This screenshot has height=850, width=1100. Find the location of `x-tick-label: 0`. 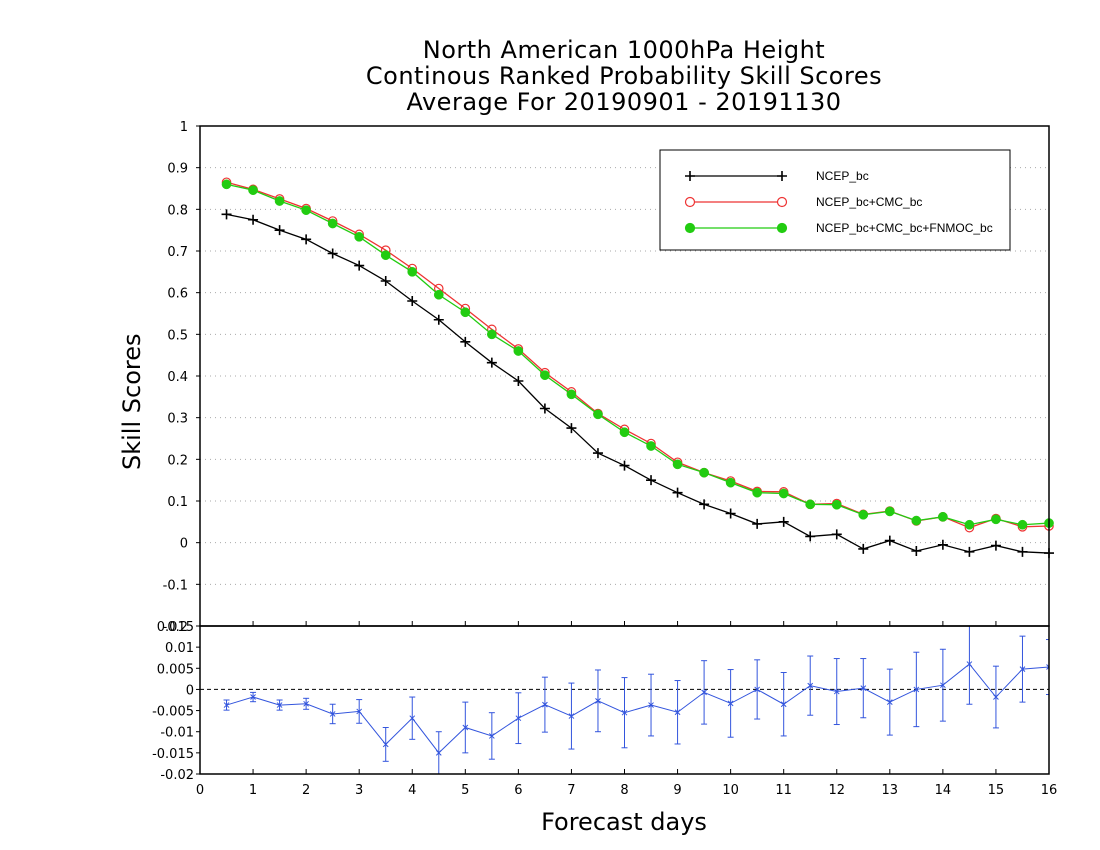

x-tick-label: 0 is located at coordinates (200, 790).